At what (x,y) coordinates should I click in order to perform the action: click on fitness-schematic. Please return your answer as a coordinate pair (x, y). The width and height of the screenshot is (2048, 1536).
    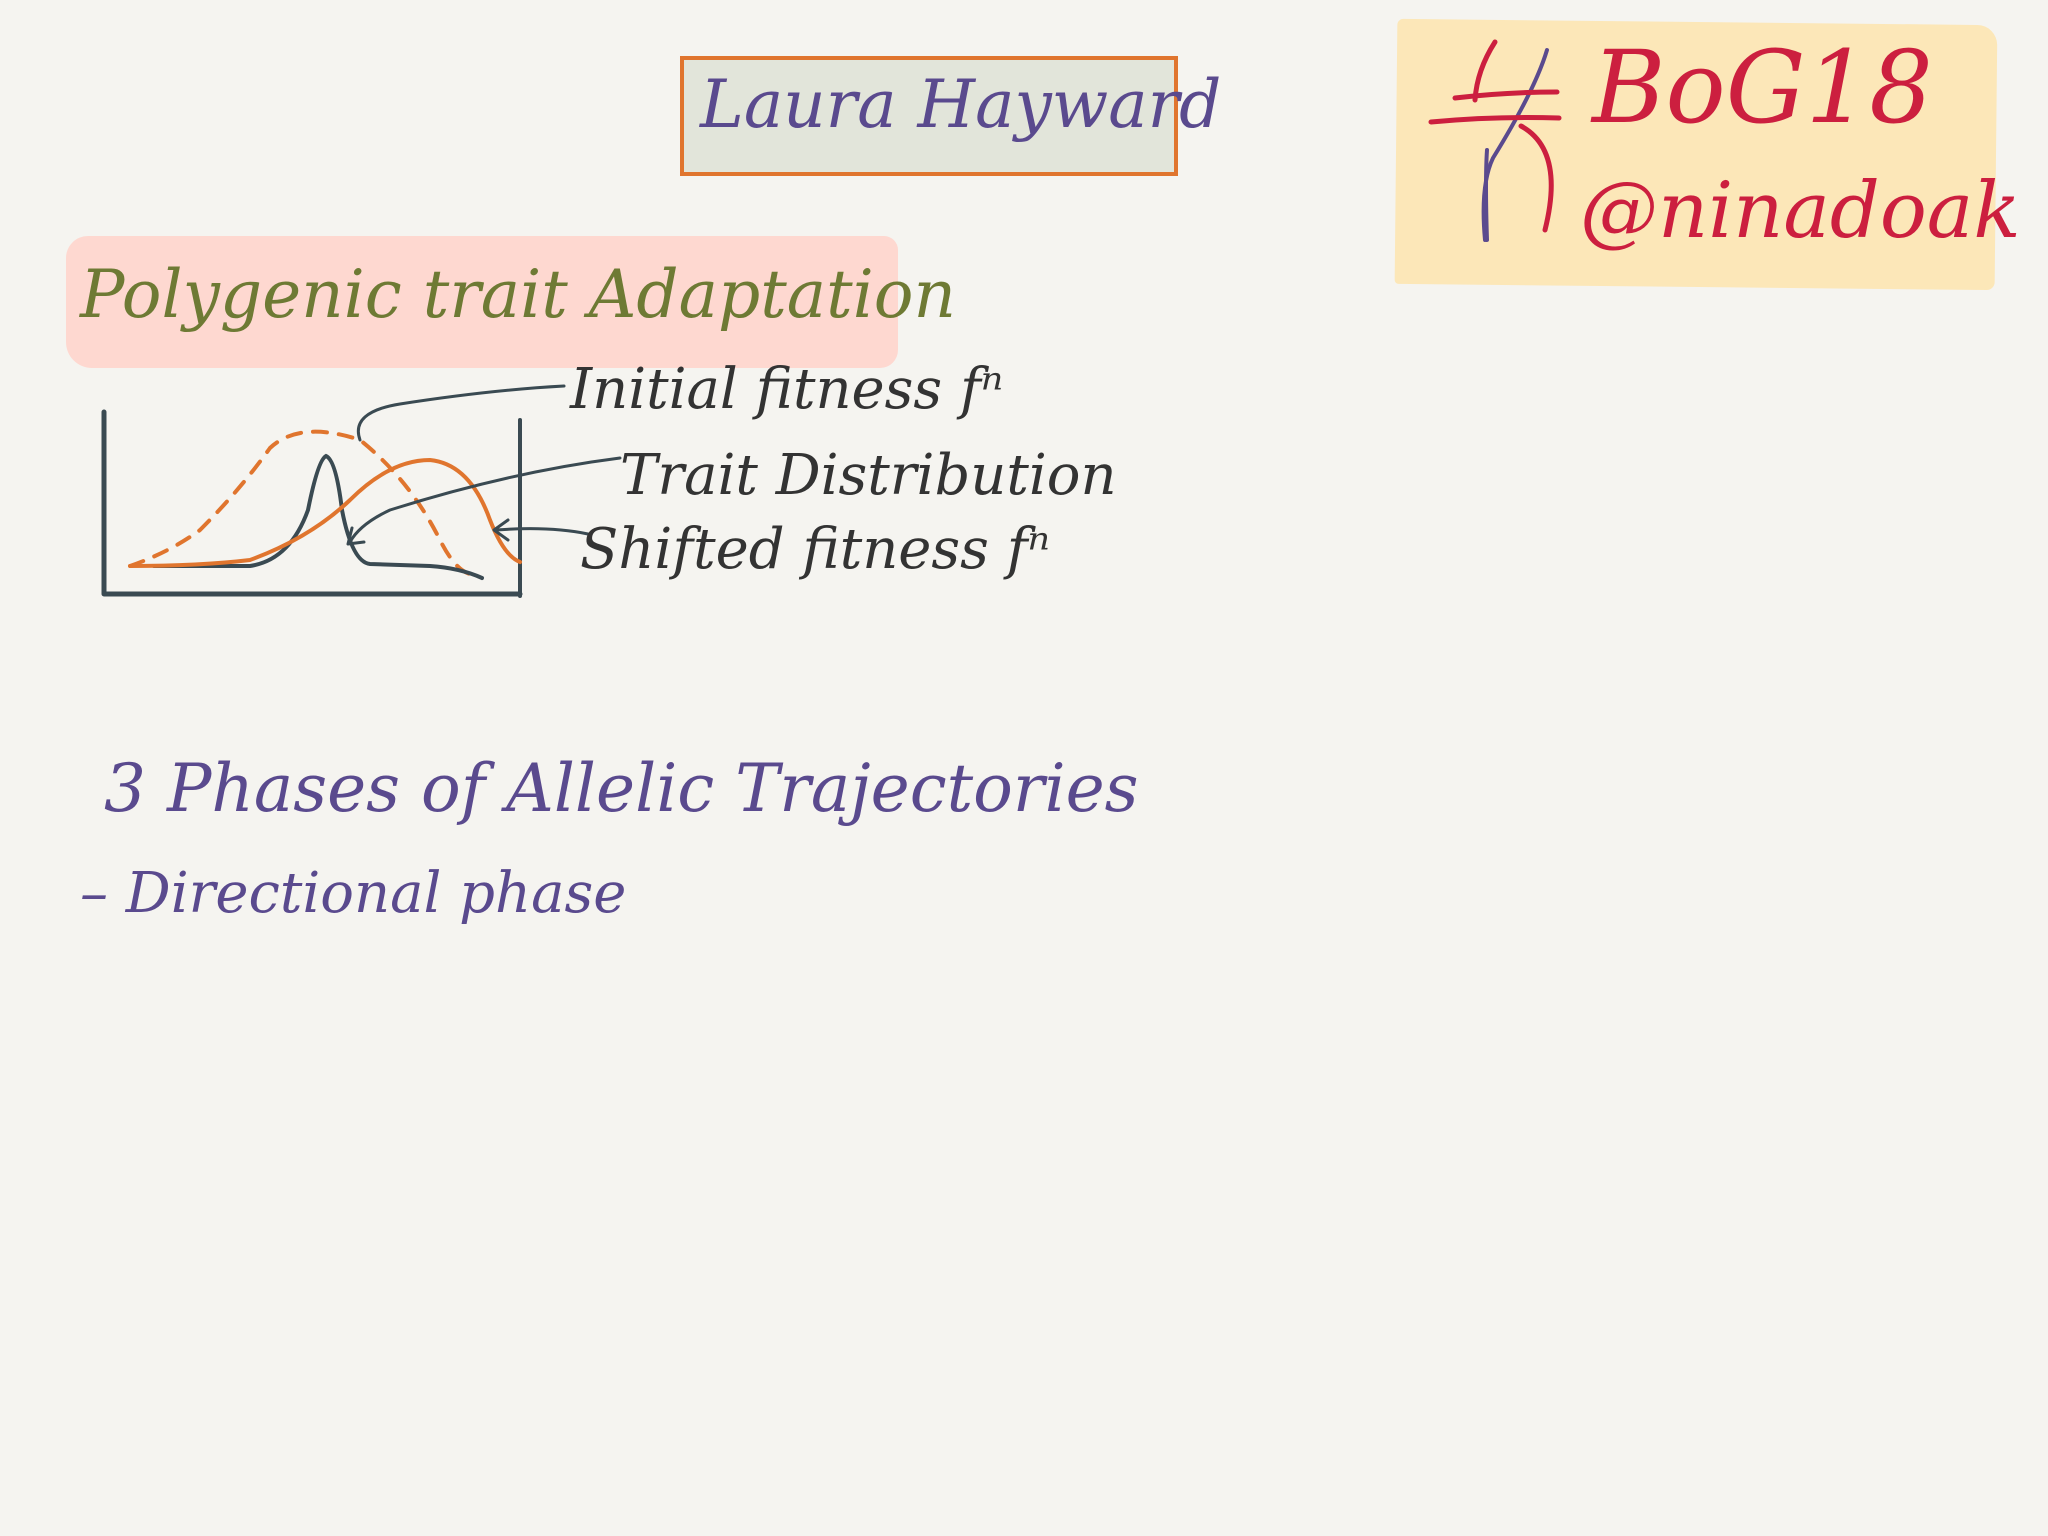
    Looking at the image, I should click on (361, 491).